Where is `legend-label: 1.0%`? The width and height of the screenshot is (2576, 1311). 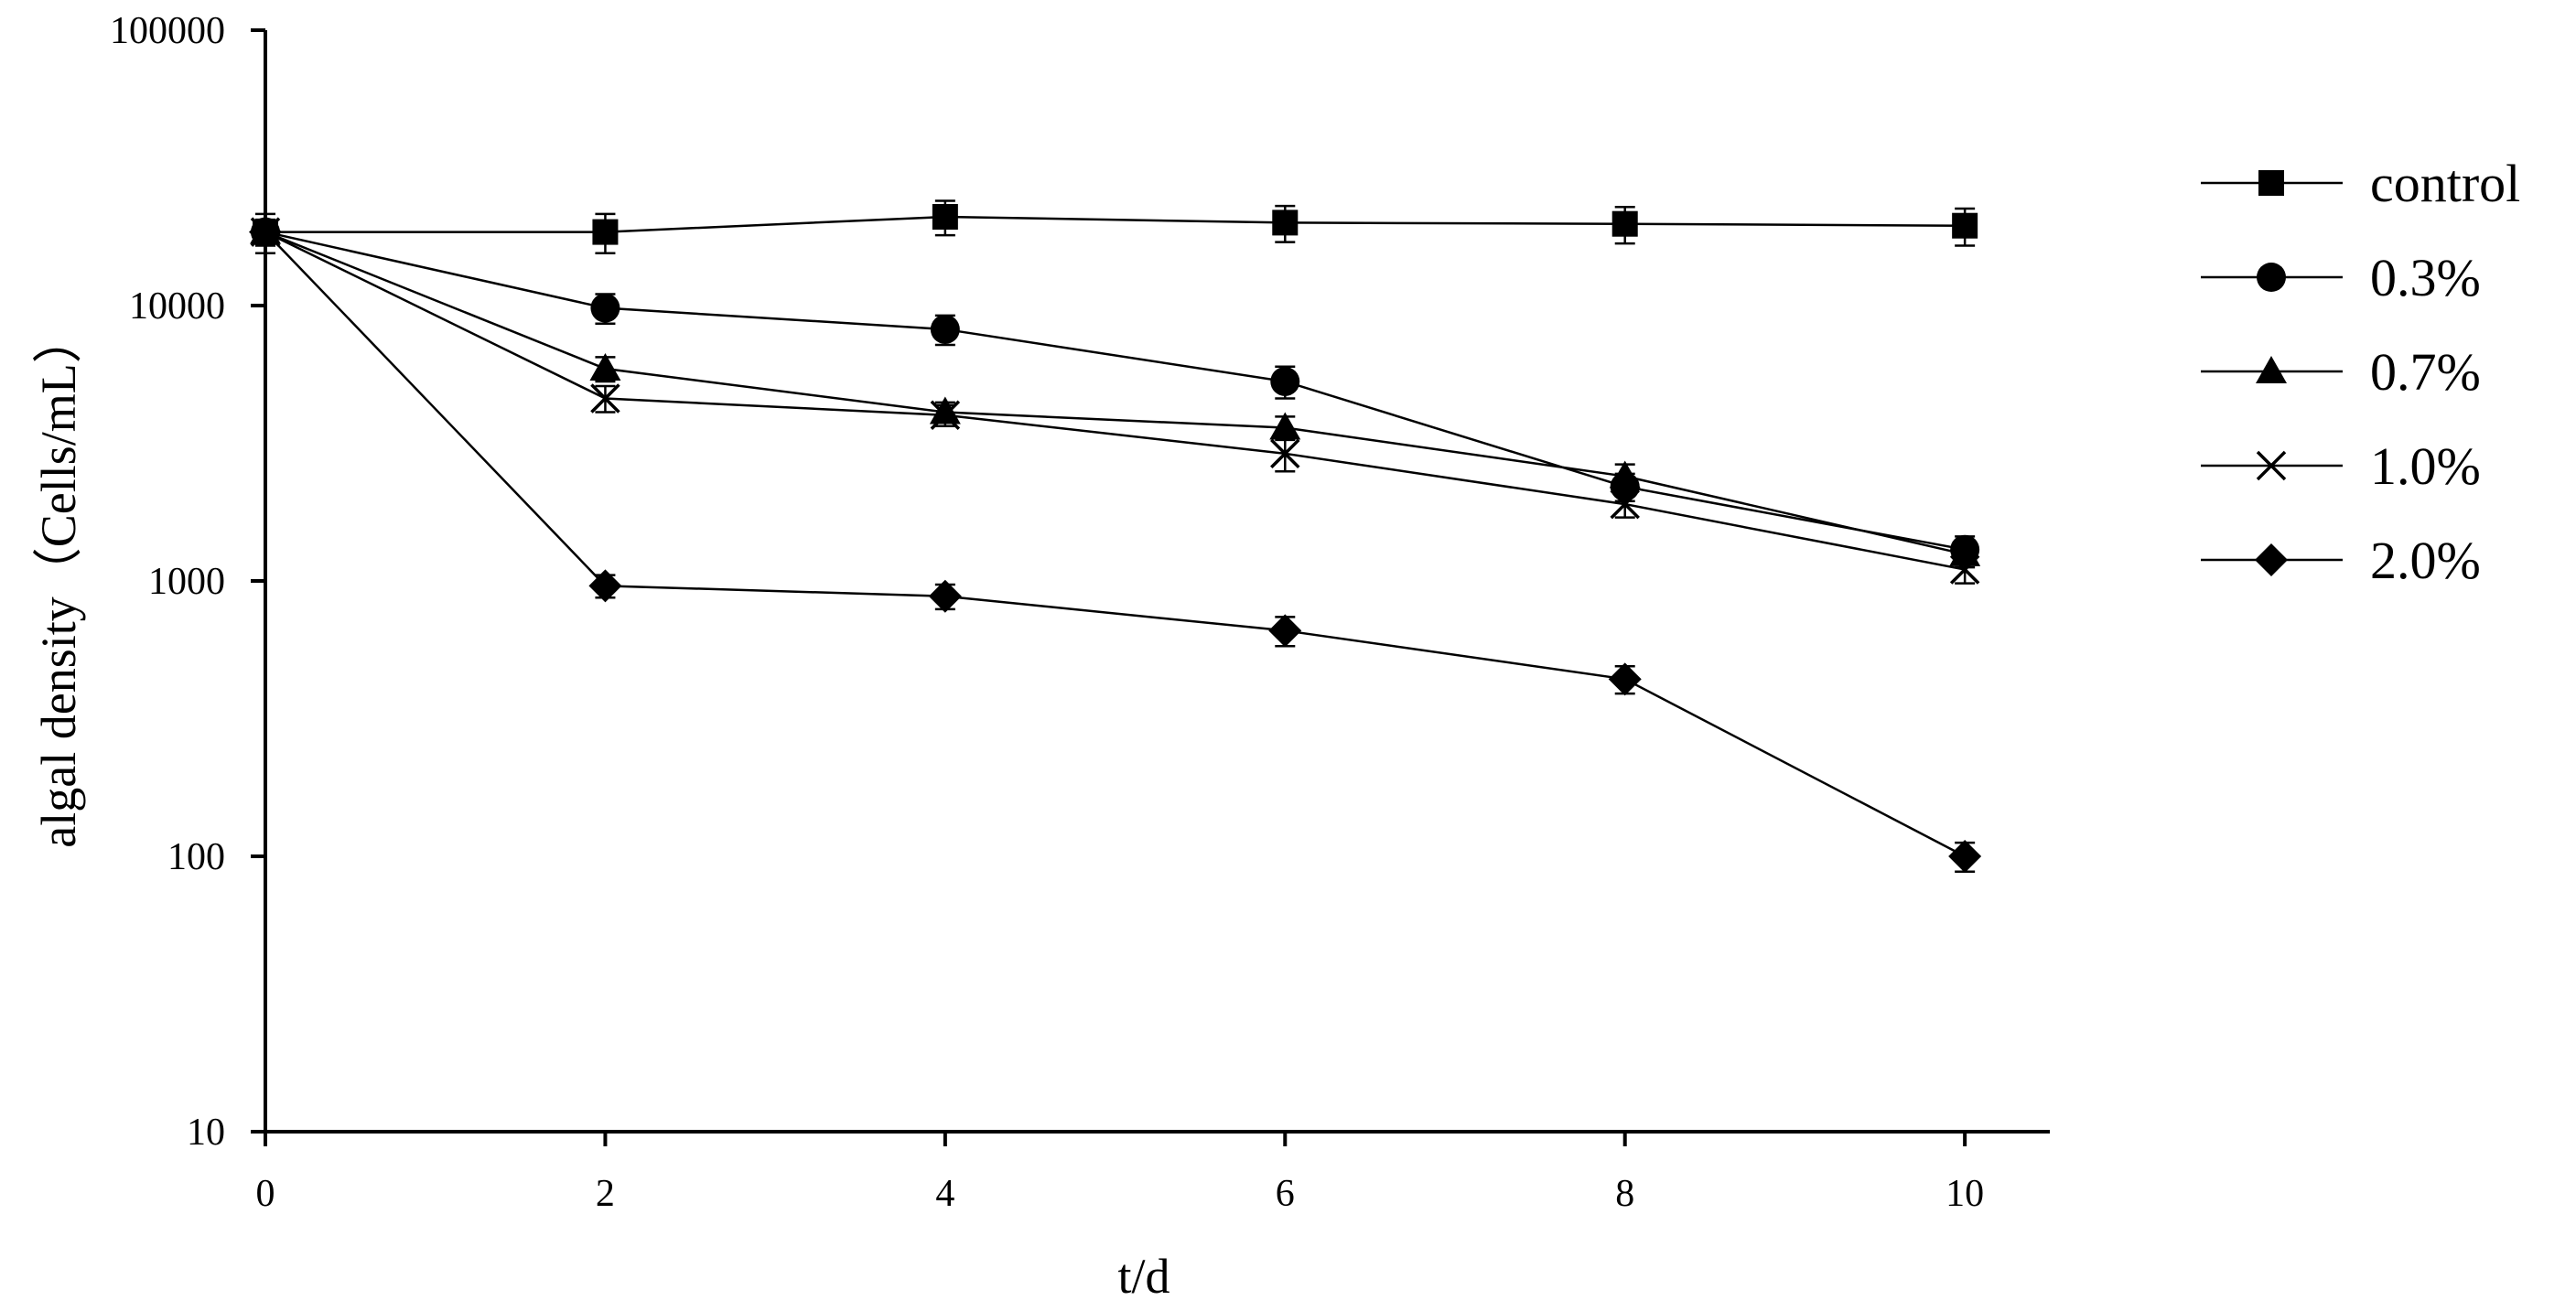
legend-label: 1.0% is located at coordinates (2425, 466).